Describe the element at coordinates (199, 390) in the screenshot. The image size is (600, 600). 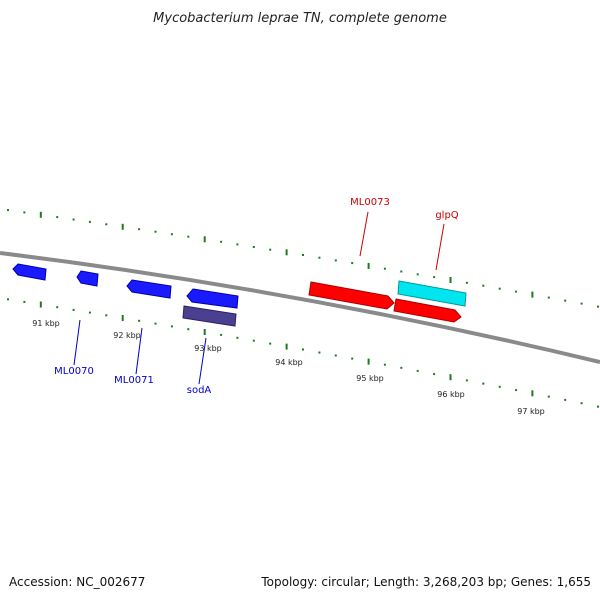
I see `gene-label-soda: sodA` at that location.